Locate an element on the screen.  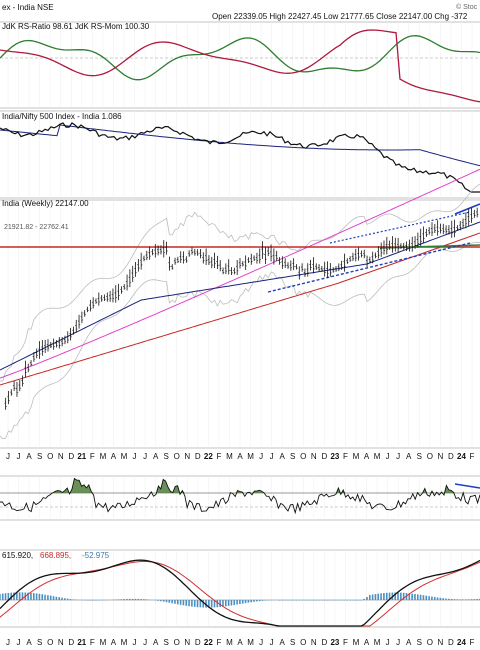
axis-tick-label: O is located at coordinates (303, 642).